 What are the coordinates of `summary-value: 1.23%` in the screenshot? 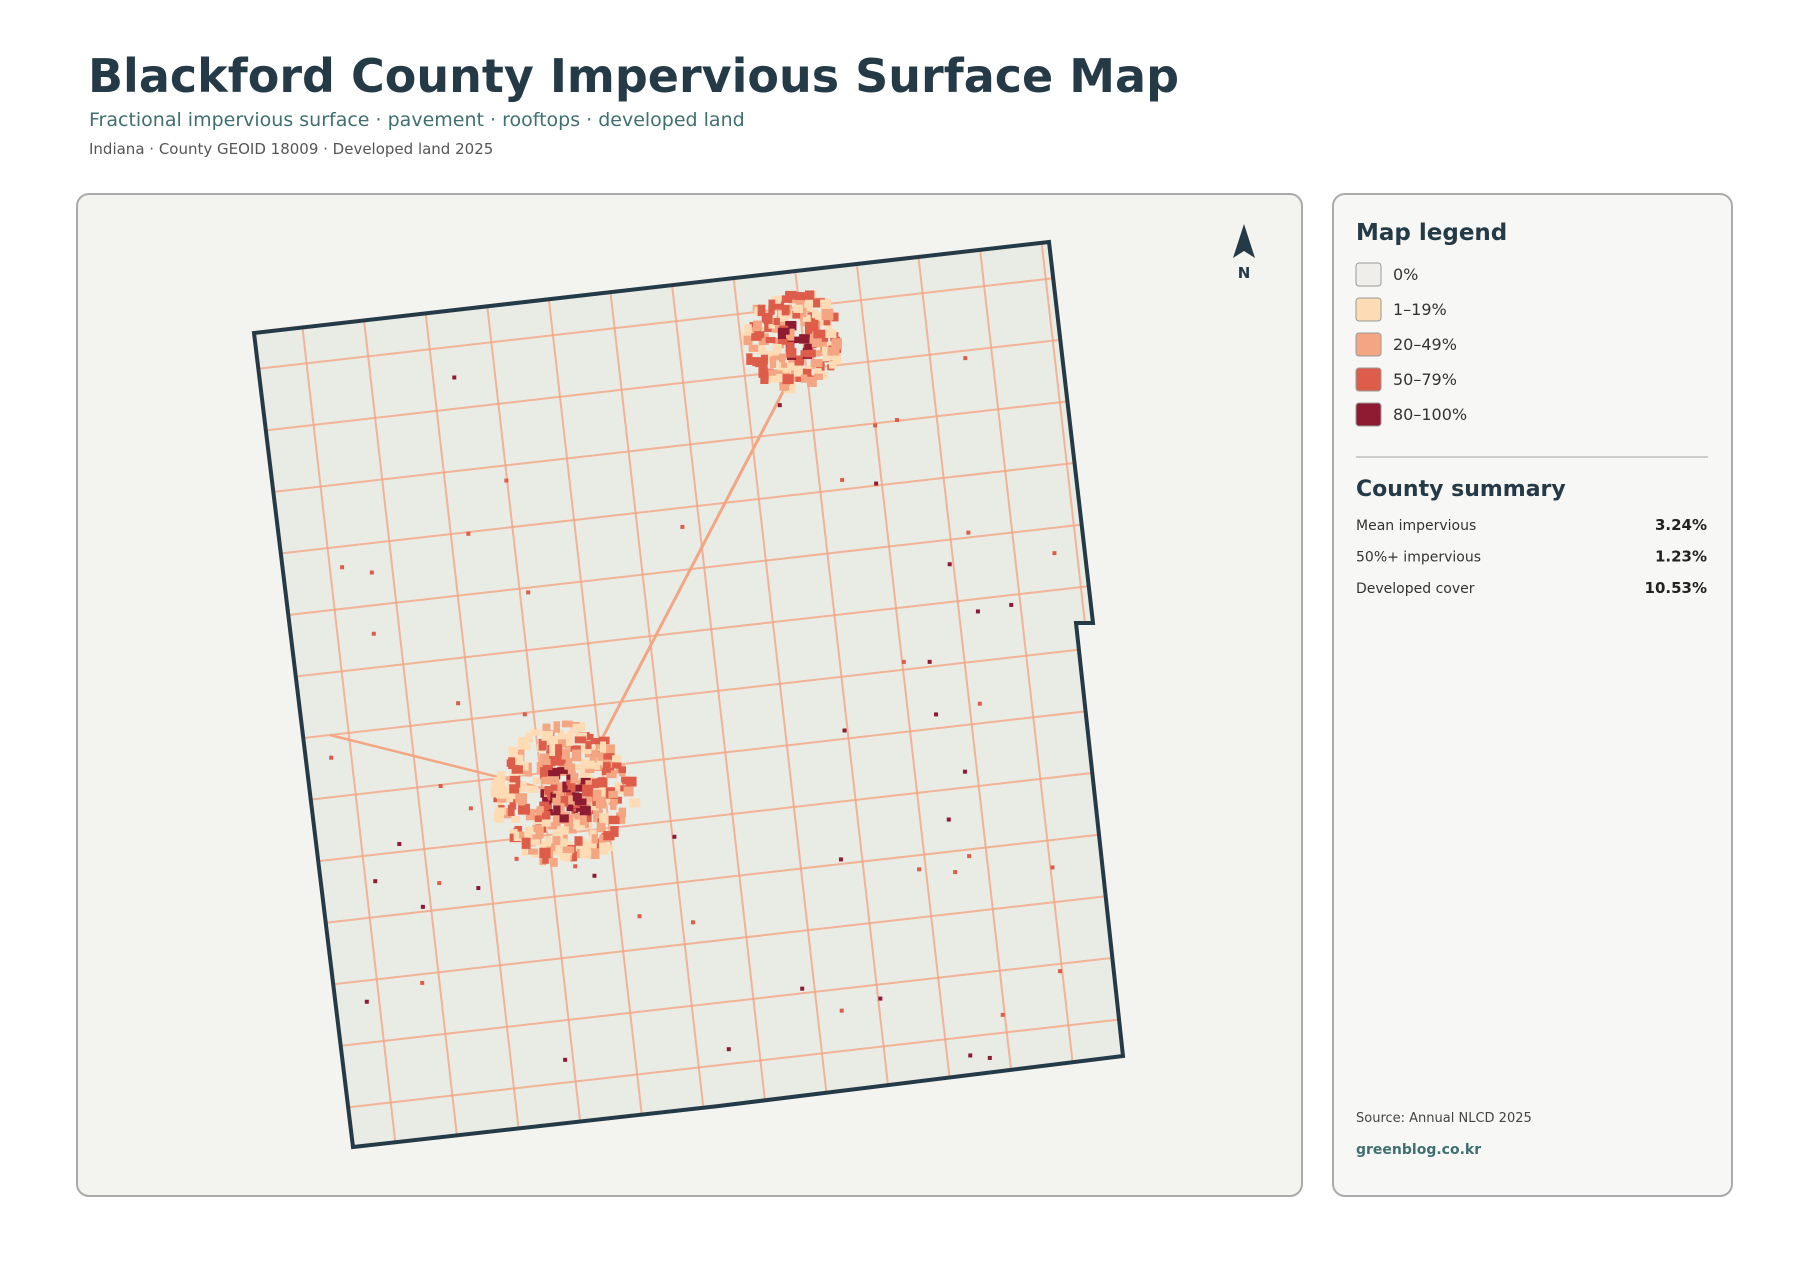 It's located at (1681, 557).